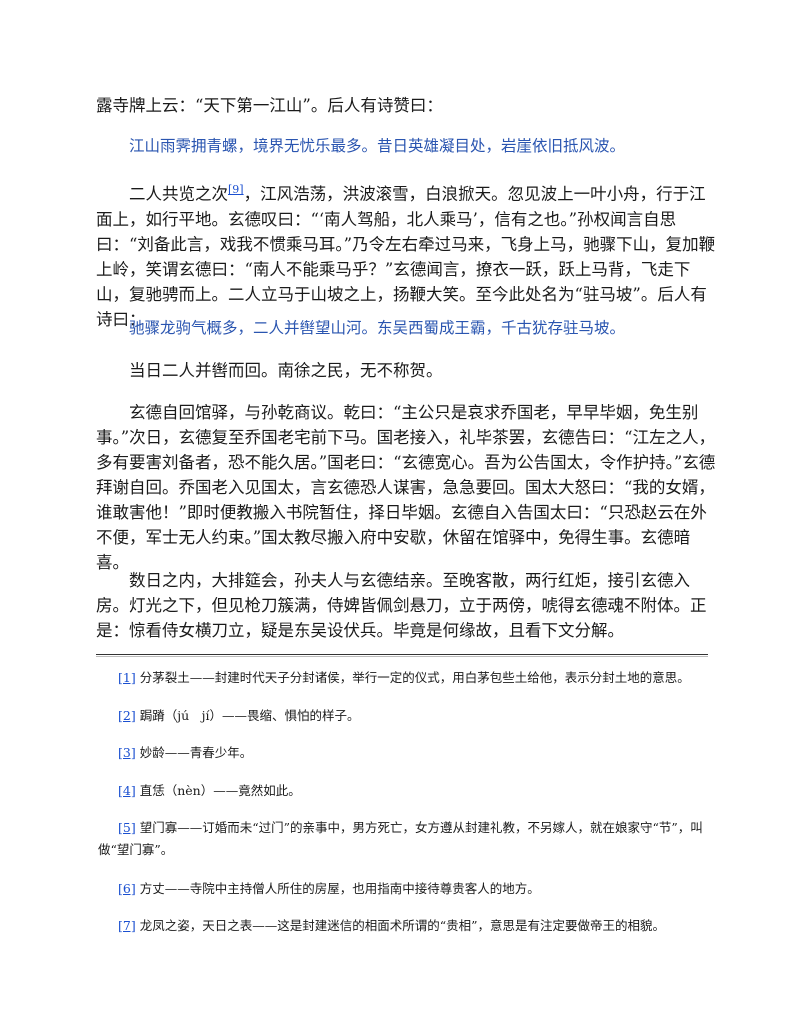  What do you see at coordinates (196, 752) in the screenshot?
I see `footnote-text-3: 妙龄——青春少年。` at bounding box center [196, 752].